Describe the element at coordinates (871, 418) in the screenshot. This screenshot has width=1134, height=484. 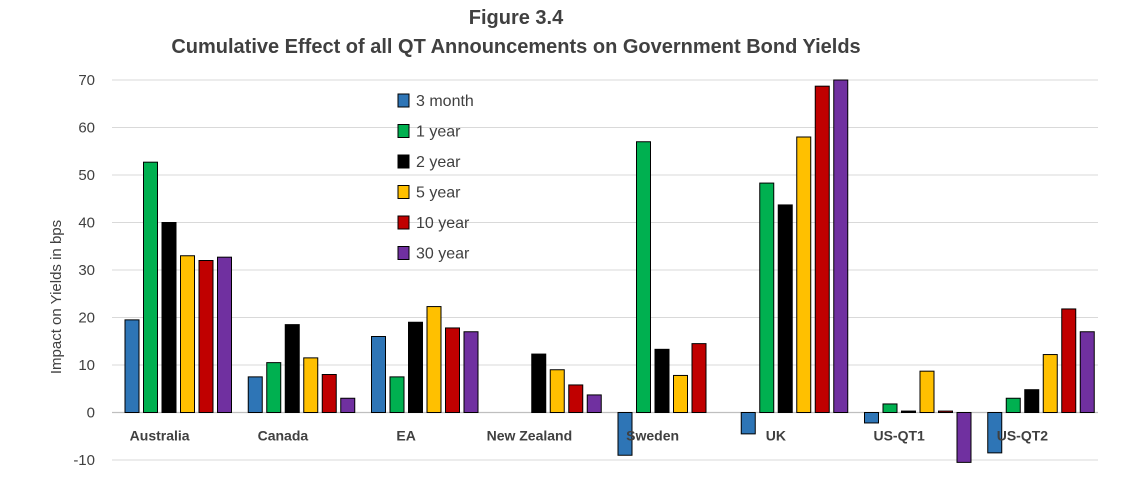
I see `bar-us-qt1-3-month` at that location.